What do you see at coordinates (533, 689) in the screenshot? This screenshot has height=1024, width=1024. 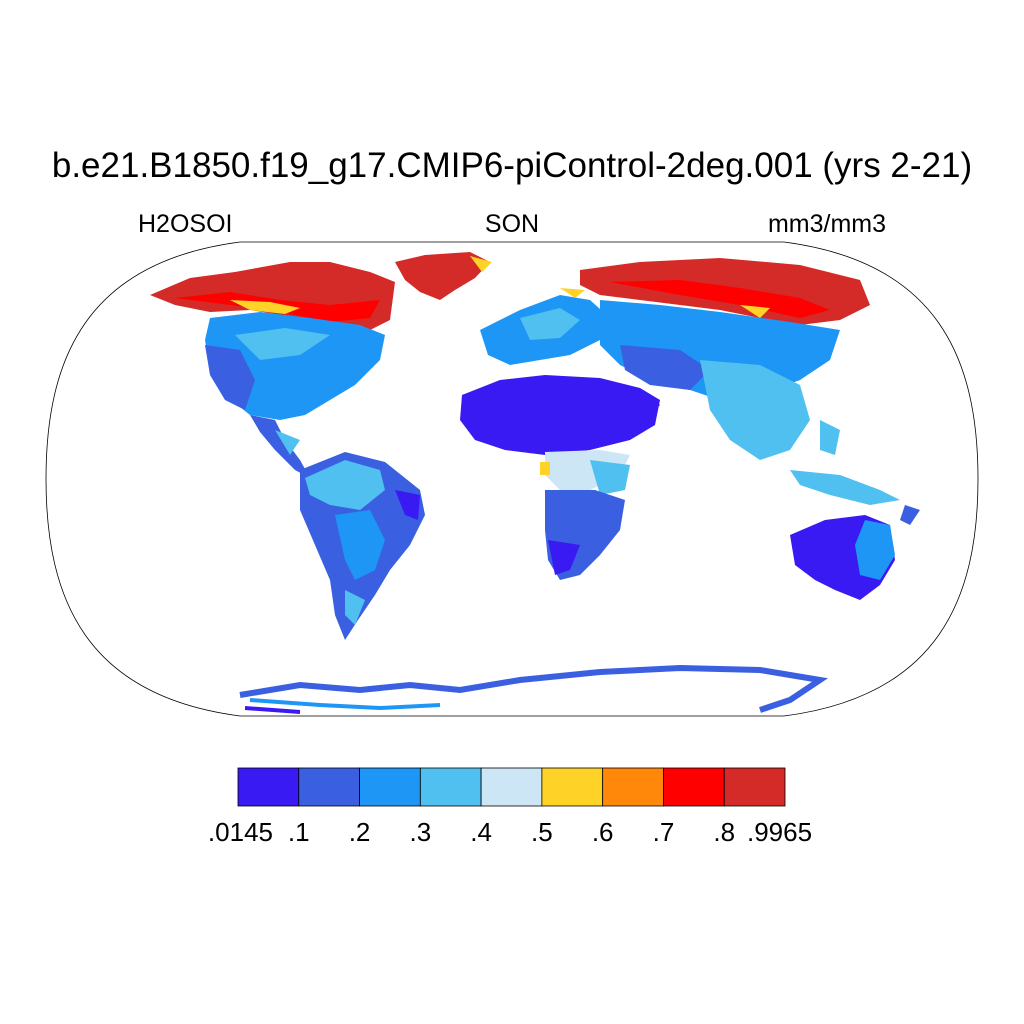 I see `antarctica` at bounding box center [533, 689].